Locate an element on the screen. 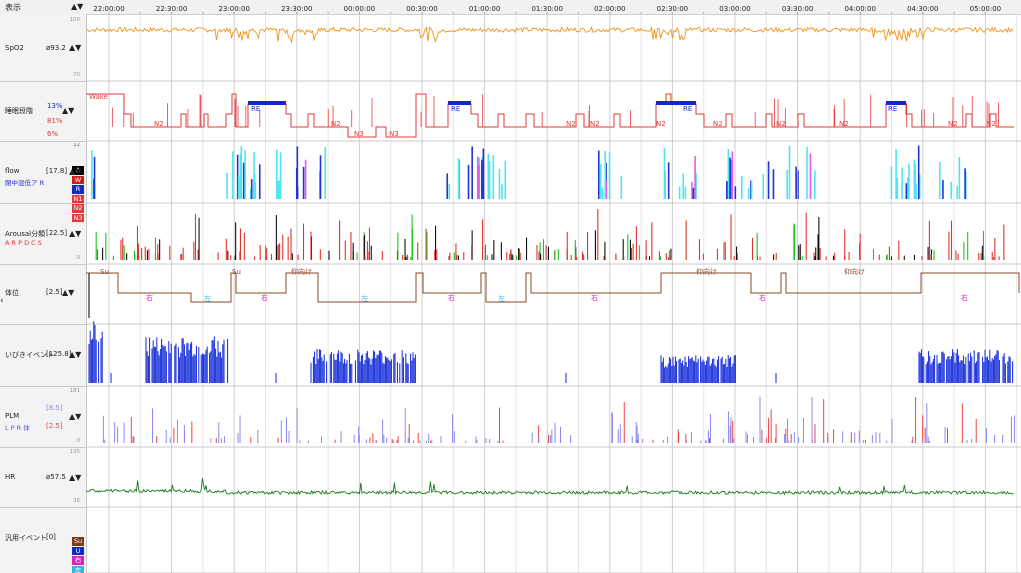 This screenshot has height=573, width=1021. legend-entry: Su is located at coordinates (78, 541).